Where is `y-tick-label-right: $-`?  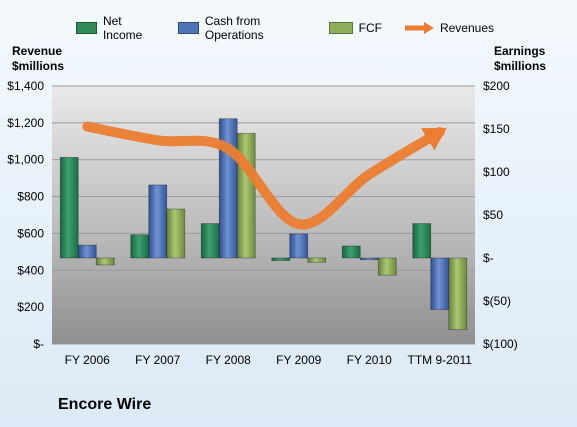 y-tick-label-right: $- is located at coordinates (488, 258).